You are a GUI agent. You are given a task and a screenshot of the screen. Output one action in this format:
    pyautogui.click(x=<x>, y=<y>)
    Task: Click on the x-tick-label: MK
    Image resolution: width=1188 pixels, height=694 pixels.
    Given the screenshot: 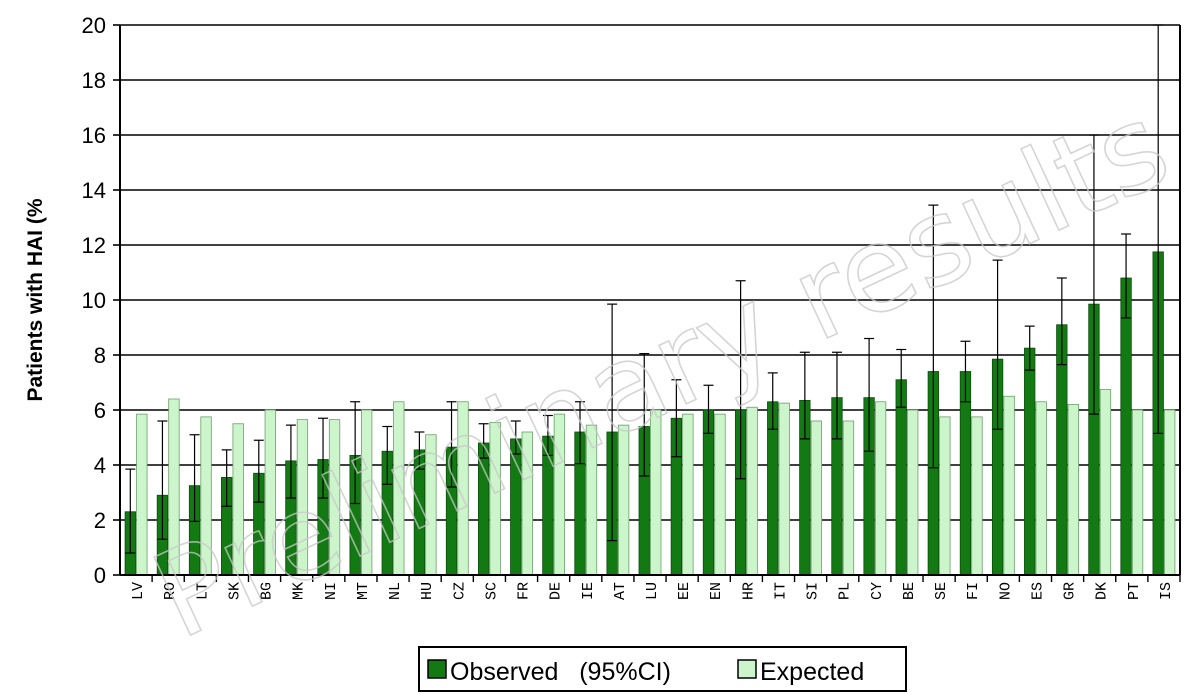 What is the action you would take?
    pyautogui.click(x=299, y=591)
    